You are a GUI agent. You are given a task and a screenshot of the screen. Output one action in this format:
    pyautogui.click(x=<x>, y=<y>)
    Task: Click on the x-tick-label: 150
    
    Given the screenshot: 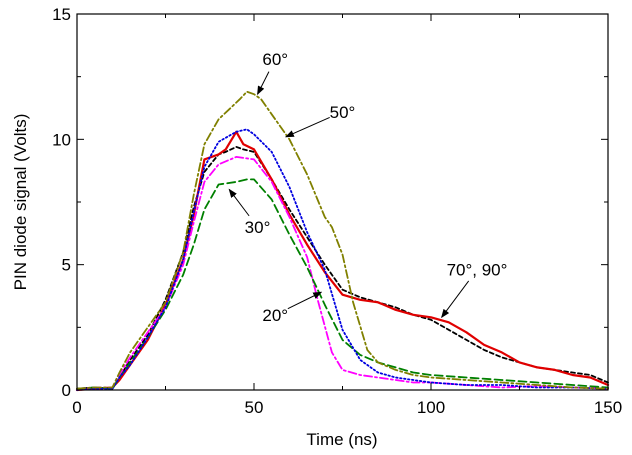 What is the action you would take?
    pyautogui.click(x=608, y=407)
    